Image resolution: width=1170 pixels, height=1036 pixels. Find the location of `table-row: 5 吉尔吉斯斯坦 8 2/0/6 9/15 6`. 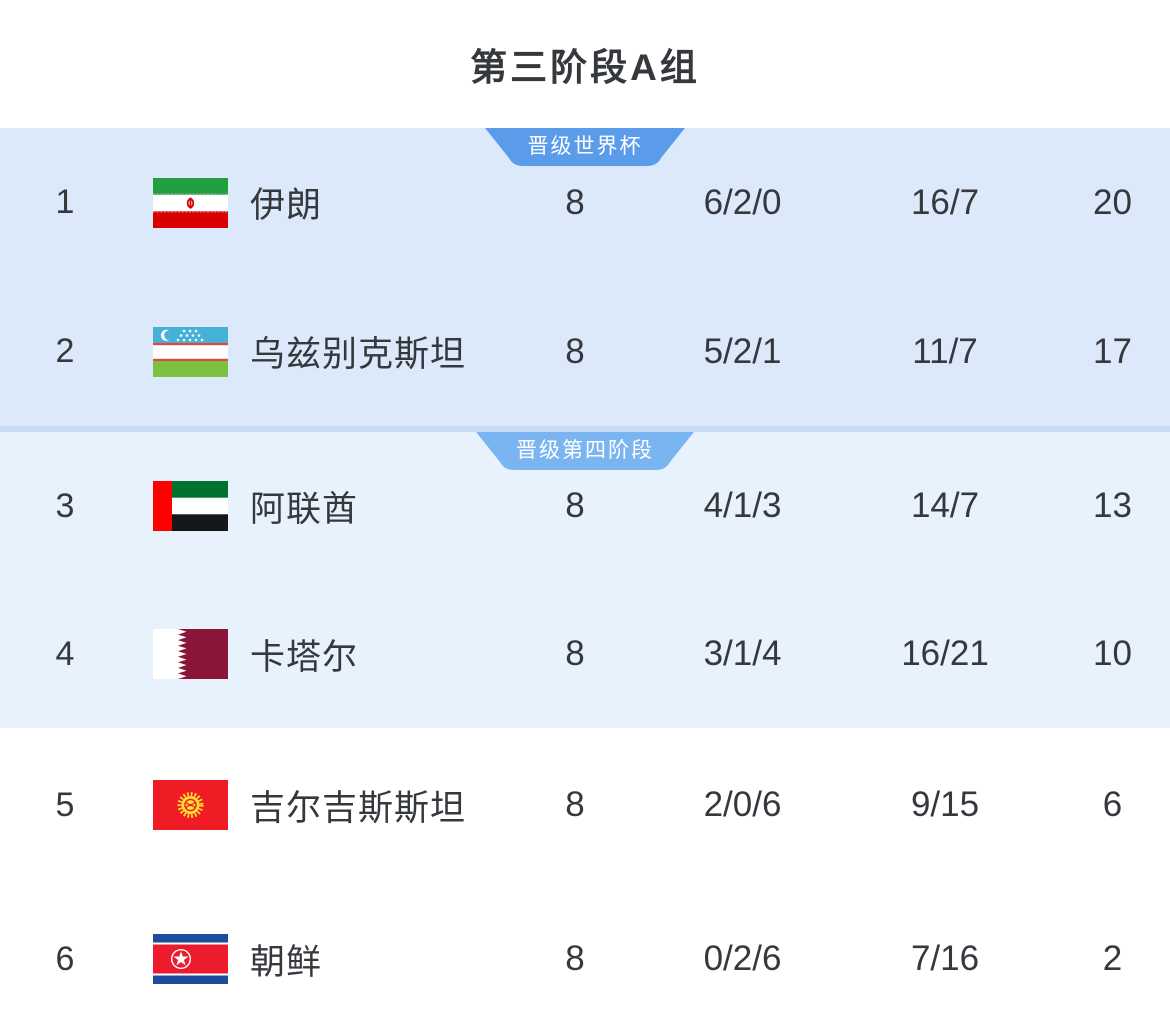

table-row: 5 吉尔吉斯斯坦 8 2/0/6 9/15 6 is located at coordinates (585, 805).